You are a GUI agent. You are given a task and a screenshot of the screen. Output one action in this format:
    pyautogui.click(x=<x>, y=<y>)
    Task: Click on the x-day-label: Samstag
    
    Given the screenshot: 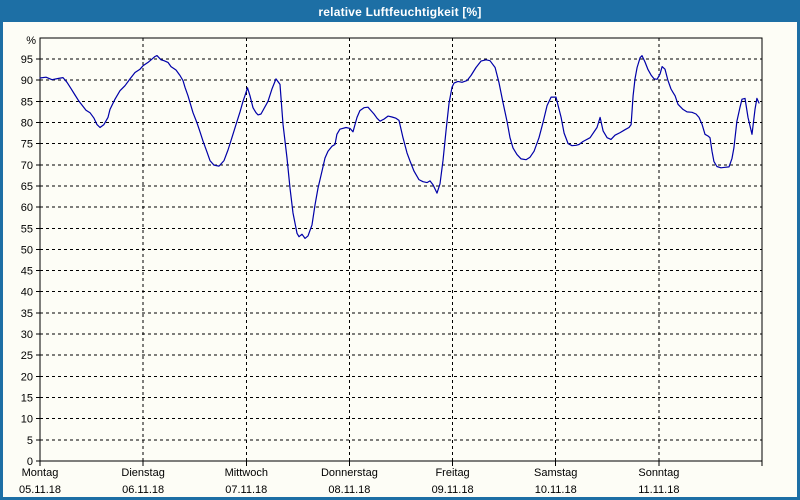 What is the action you would take?
    pyautogui.click(x=555, y=473)
    